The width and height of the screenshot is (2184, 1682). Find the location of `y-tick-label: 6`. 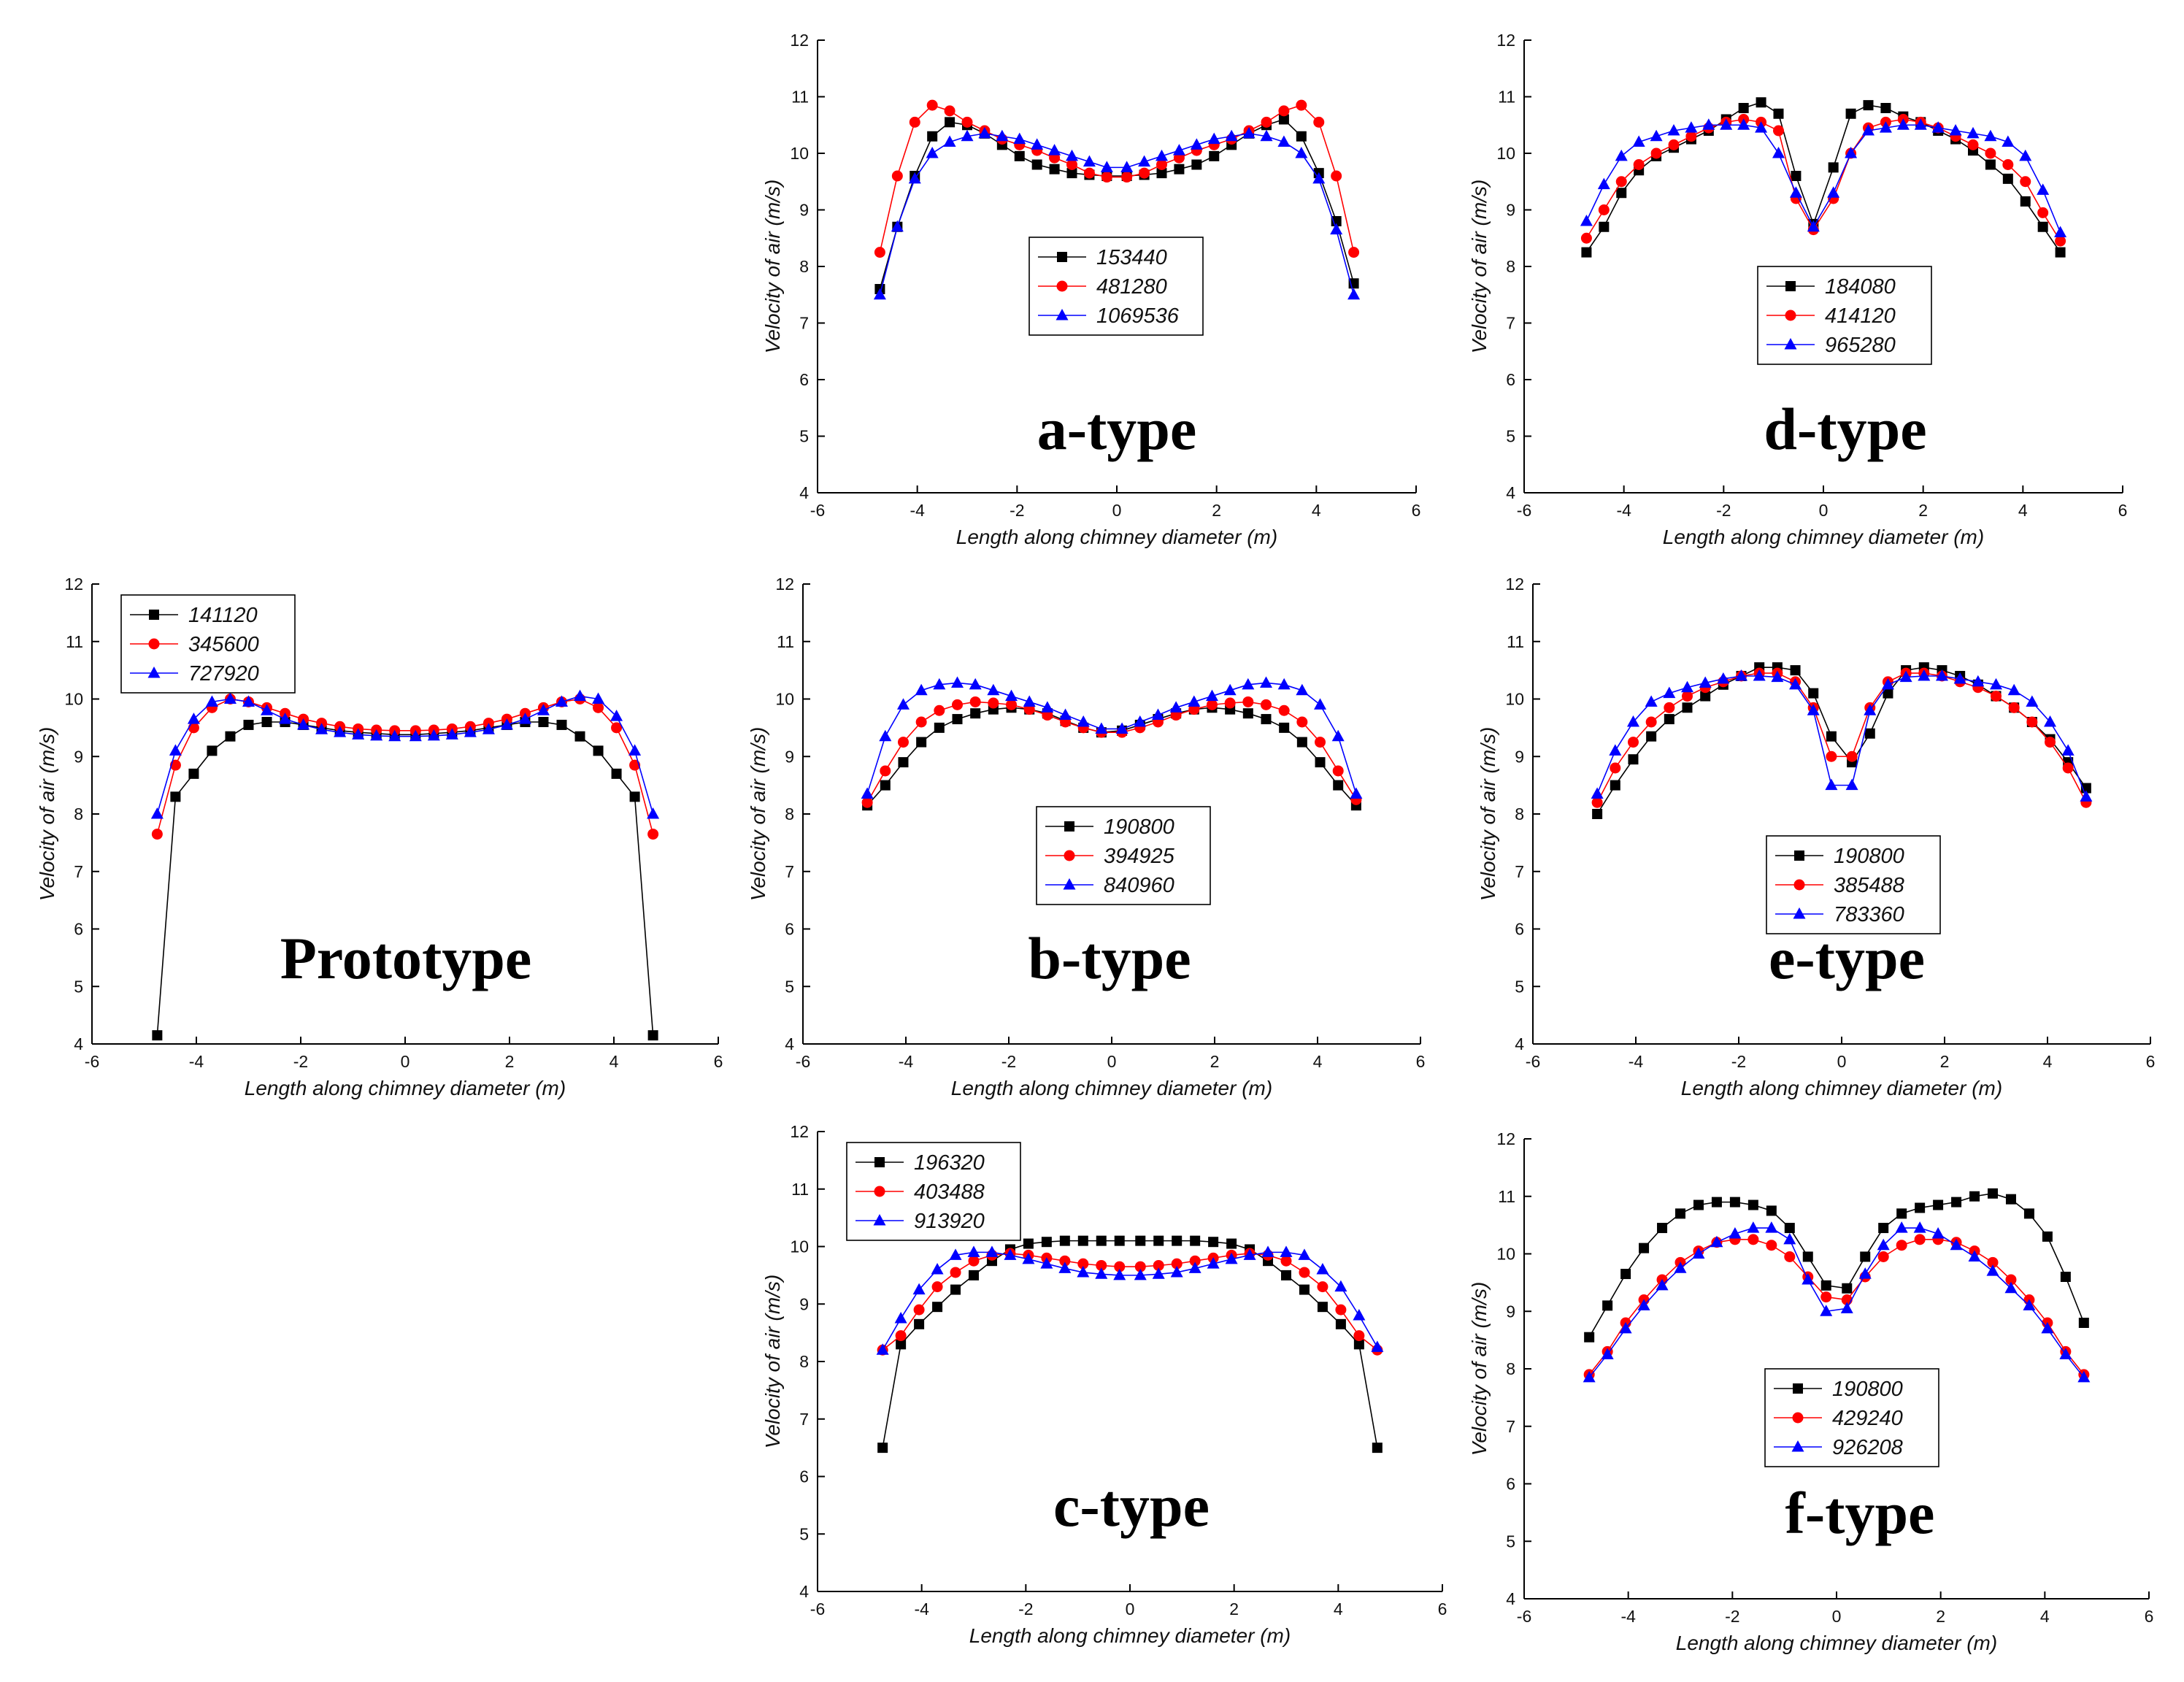

y-tick-label: 6 is located at coordinates (78, 929).